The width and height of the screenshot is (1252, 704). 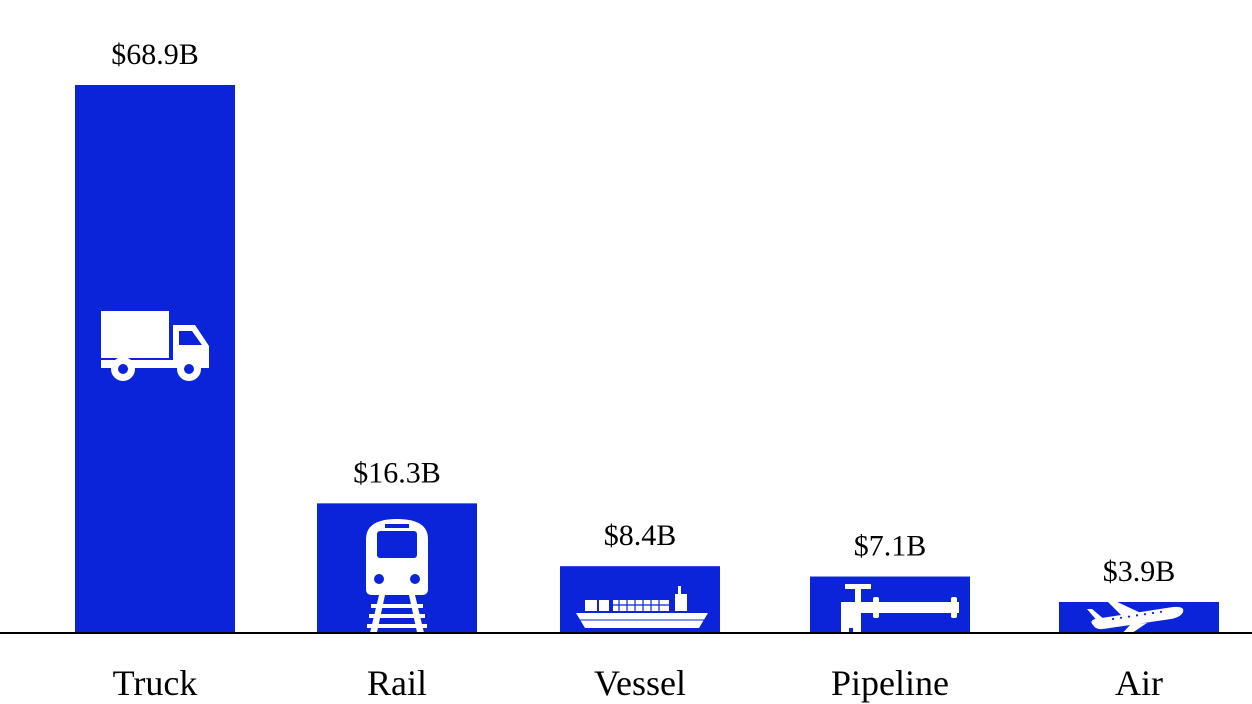 I want to click on bar-truck, so click(x=155, y=359).